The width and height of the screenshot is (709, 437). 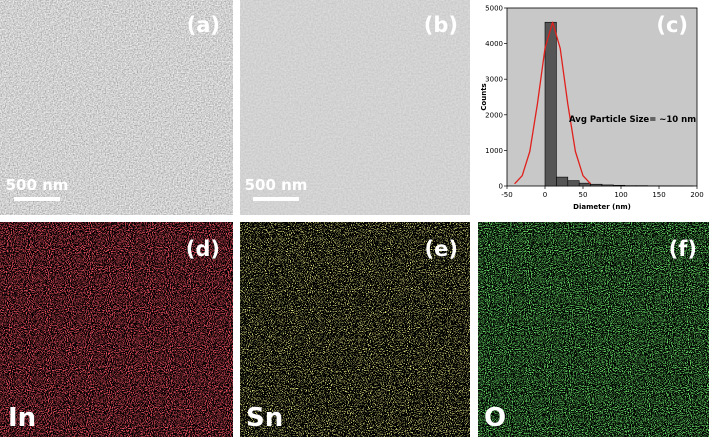 I want to click on panel-label: (d), so click(x=203, y=249).